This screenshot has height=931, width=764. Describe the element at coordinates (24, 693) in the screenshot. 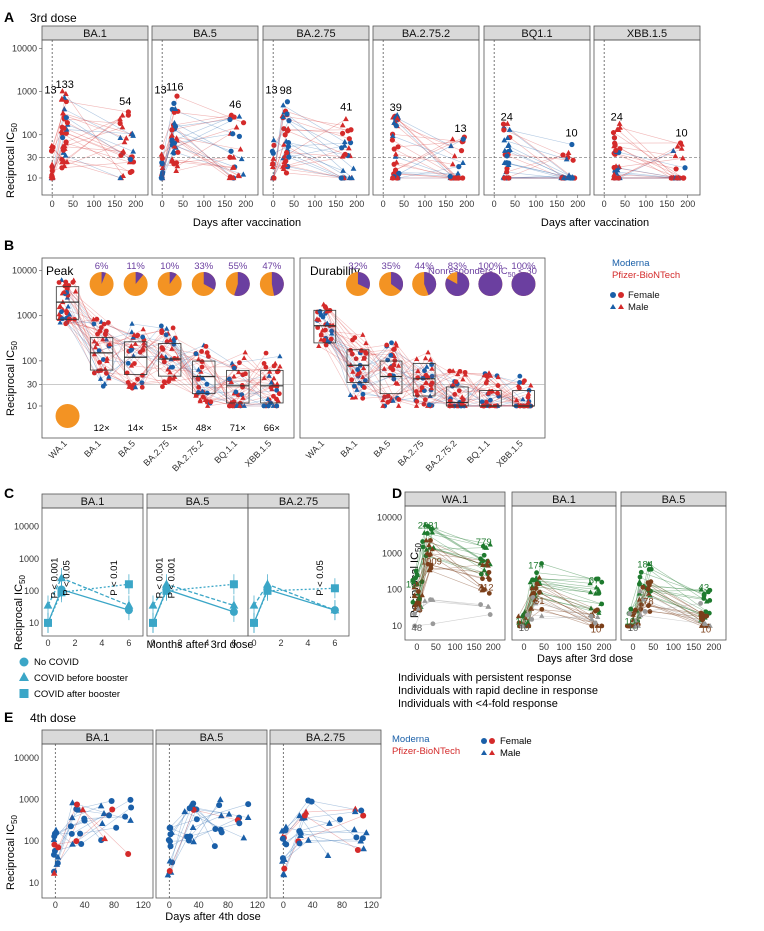

I see `legend-covid-after-marker` at that location.